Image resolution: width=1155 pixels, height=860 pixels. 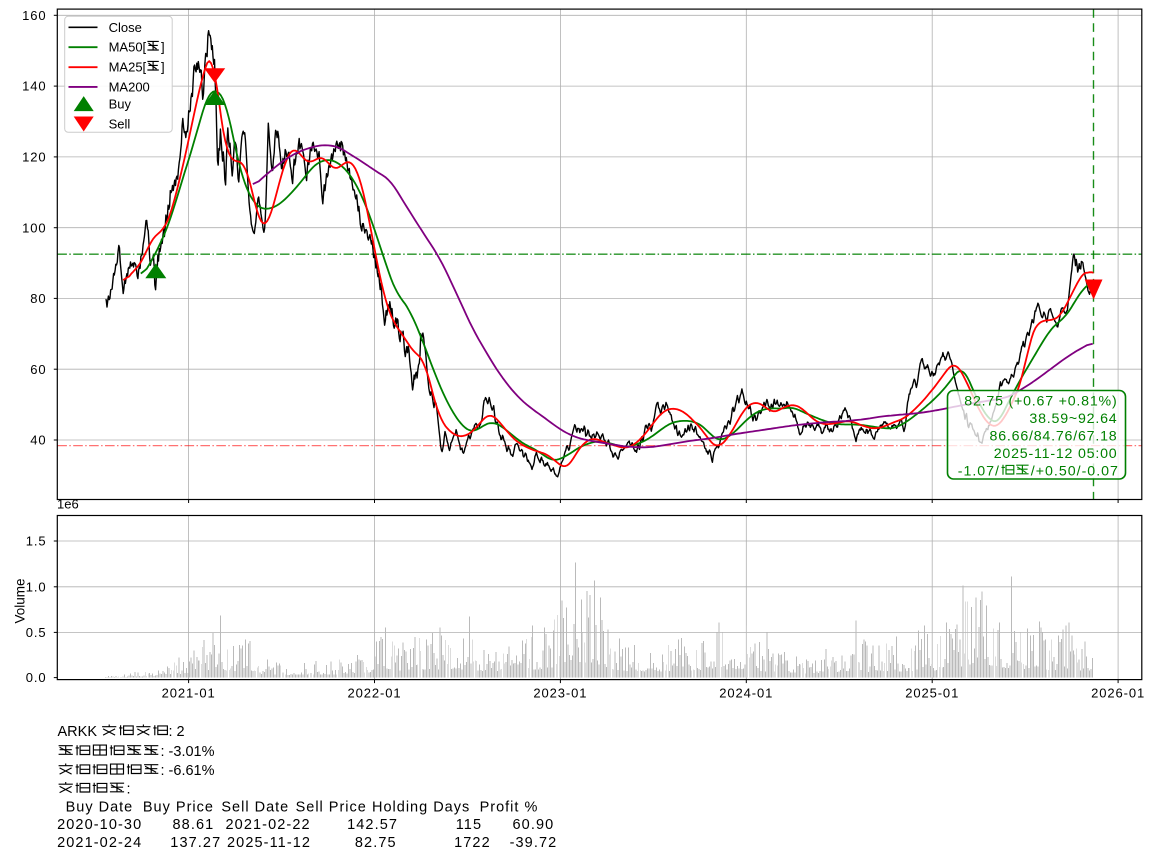 What do you see at coordinates (177, 732) in the screenshot?
I see `svg-text:: 2: : 2` at bounding box center [177, 732].